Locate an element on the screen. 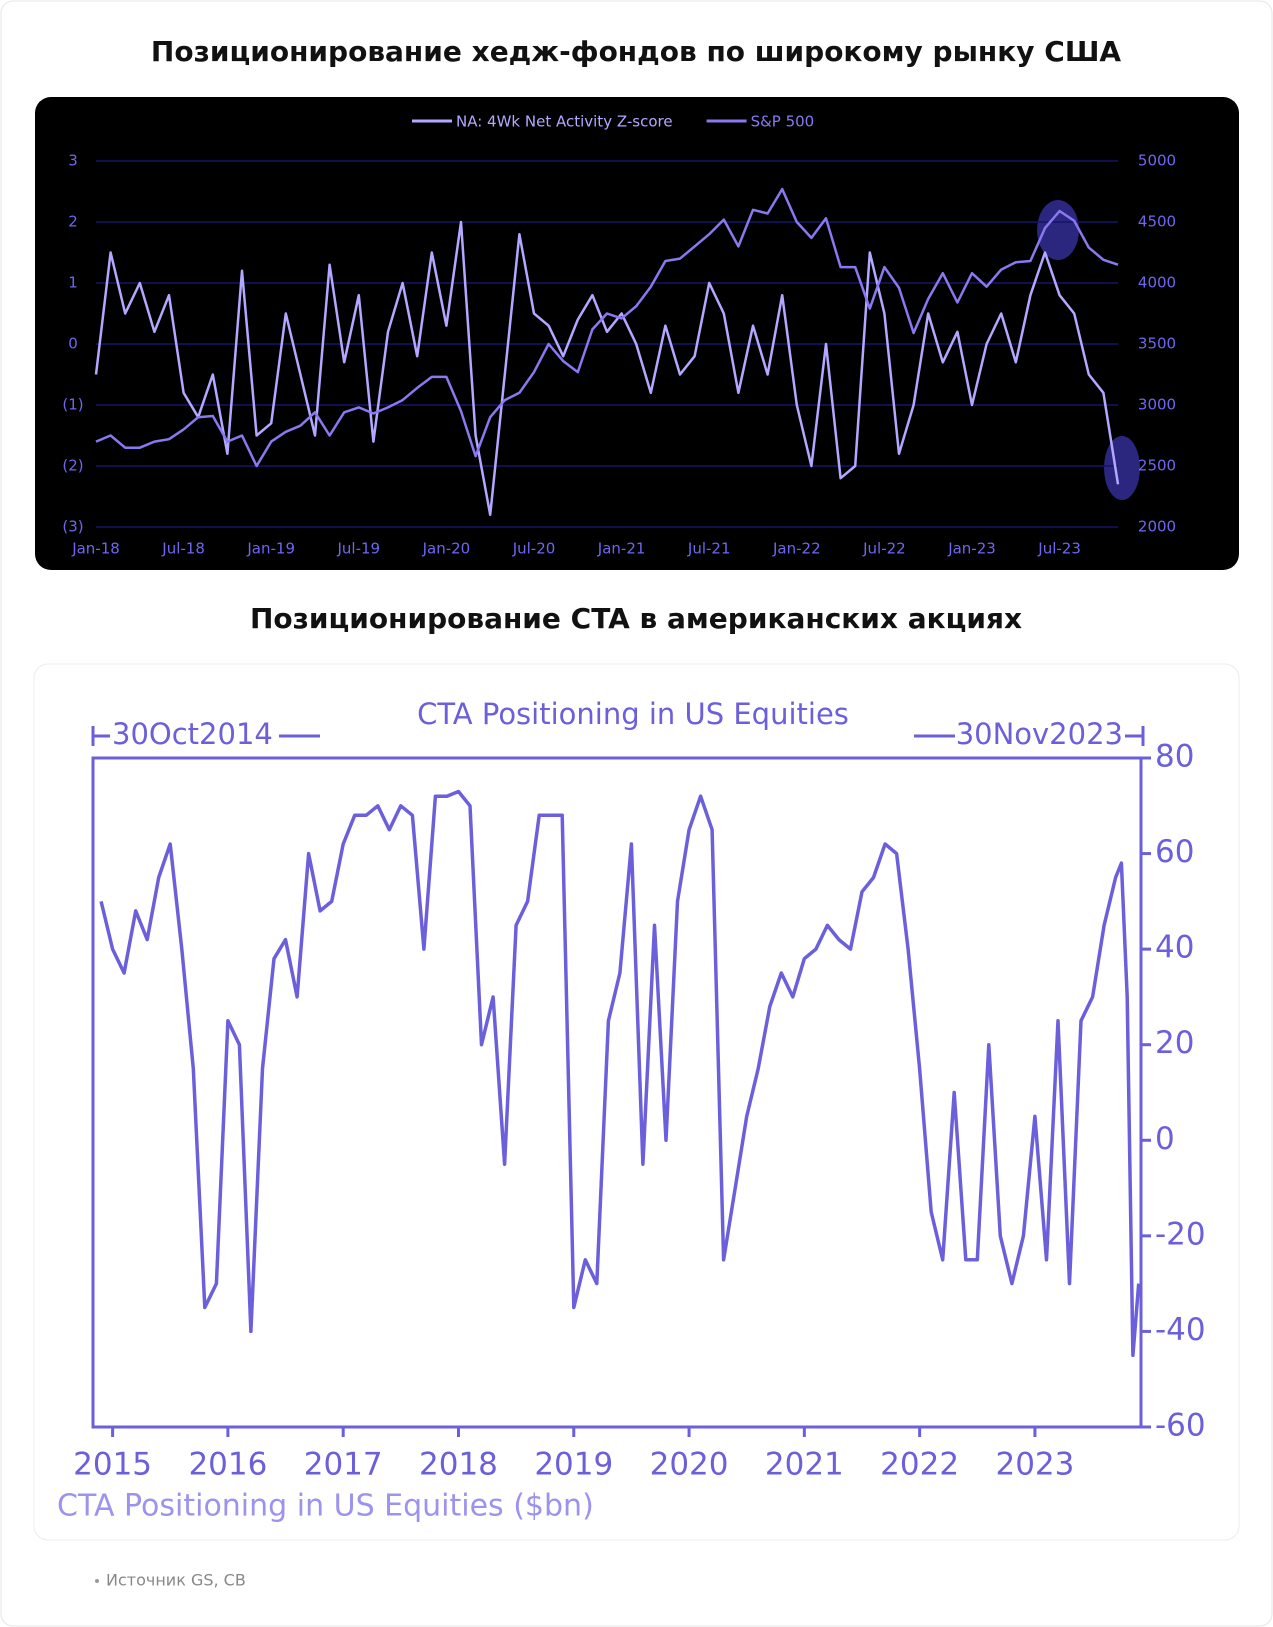 This screenshot has height=1627, width=1273. y-tick-label: -60 is located at coordinates (1180, 1426).